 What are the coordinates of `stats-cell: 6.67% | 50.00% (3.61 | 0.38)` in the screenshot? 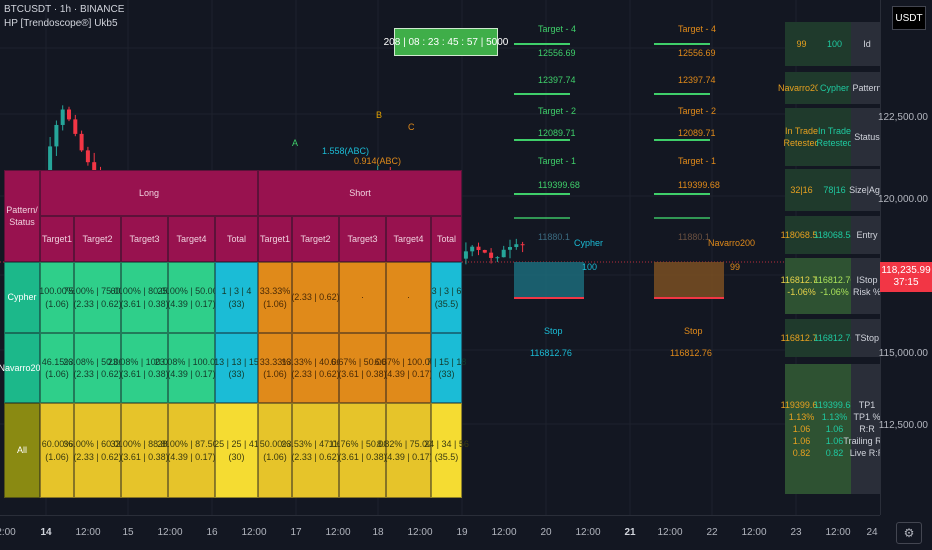 It's located at (362, 368).